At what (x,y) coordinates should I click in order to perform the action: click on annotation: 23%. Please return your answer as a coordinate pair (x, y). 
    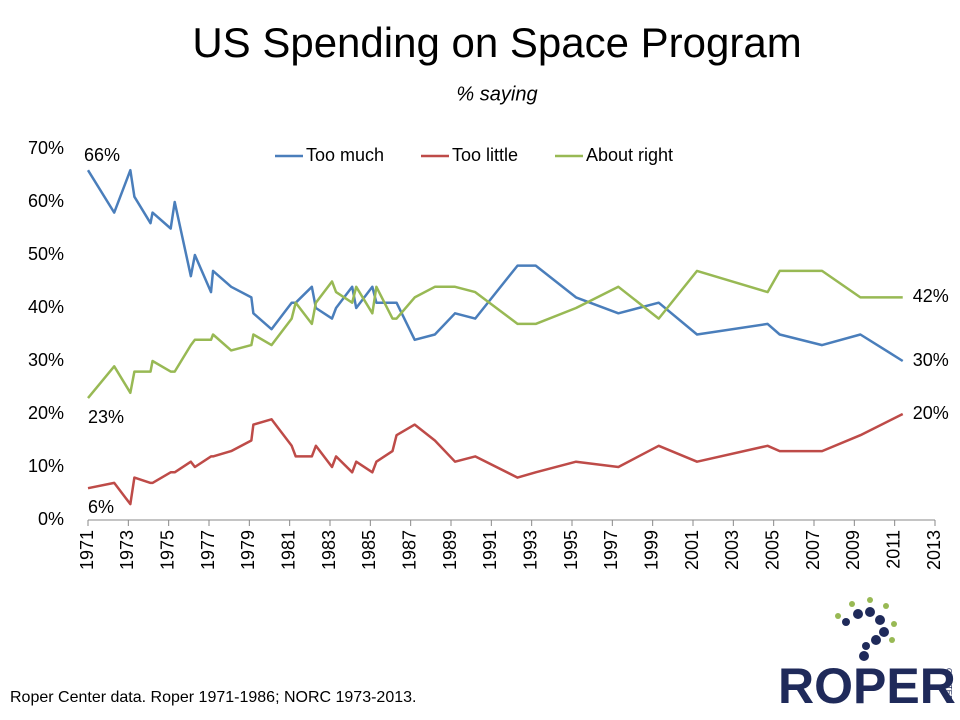
    Looking at the image, I should click on (106, 417).